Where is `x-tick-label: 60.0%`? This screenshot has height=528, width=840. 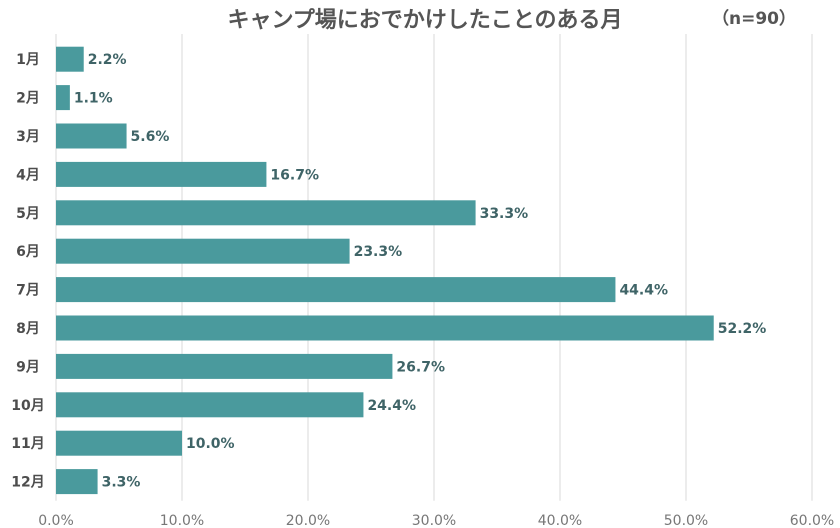 x-tick-label: 60.0% is located at coordinates (812, 520).